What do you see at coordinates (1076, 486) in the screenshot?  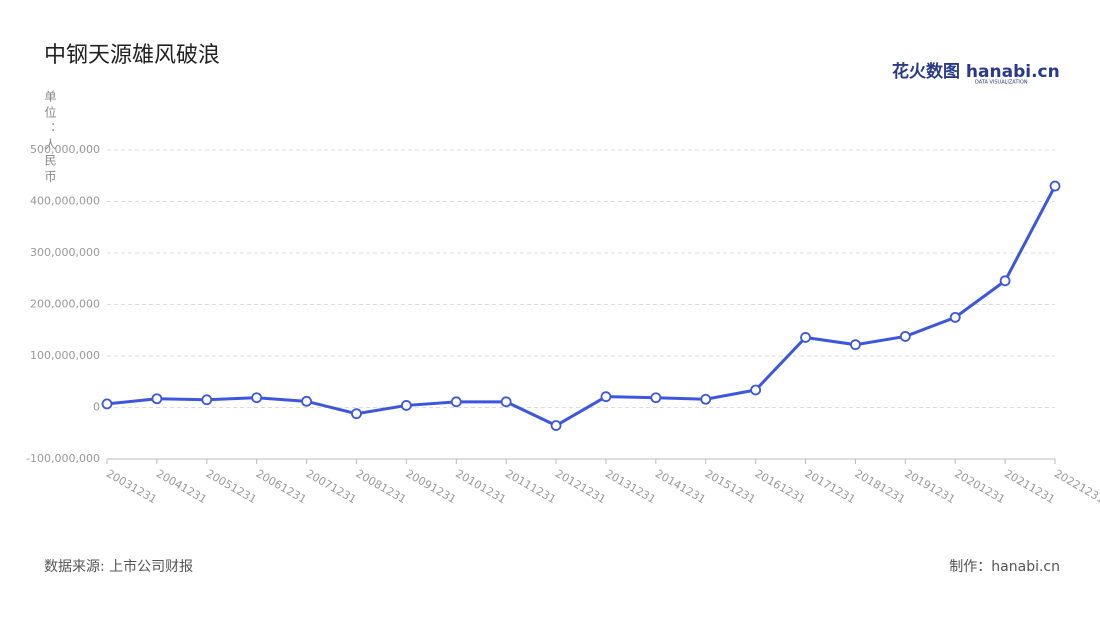 I see `x-tick-label: 20221231` at bounding box center [1076, 486].